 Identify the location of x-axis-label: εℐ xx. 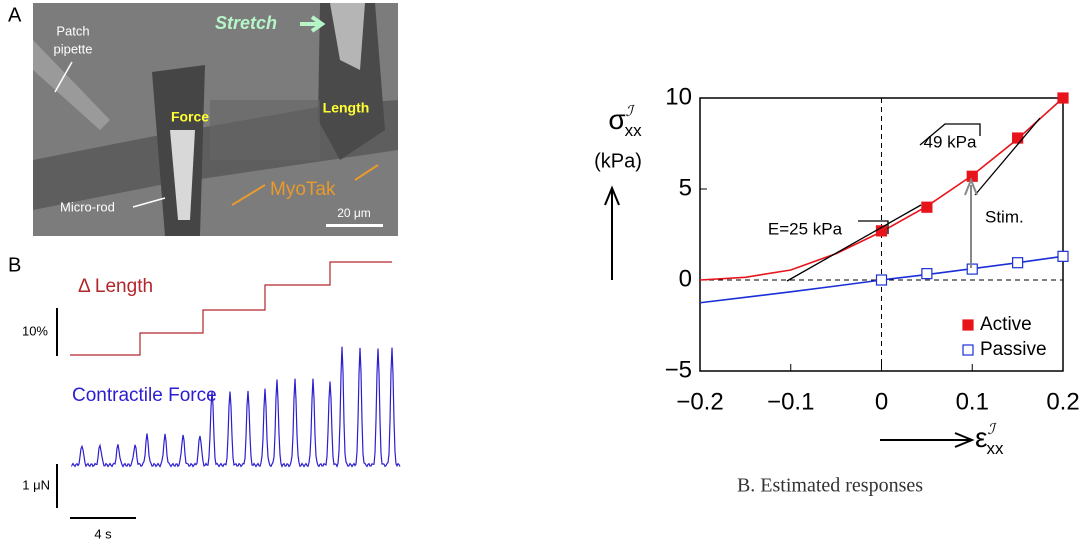
(989, 440).